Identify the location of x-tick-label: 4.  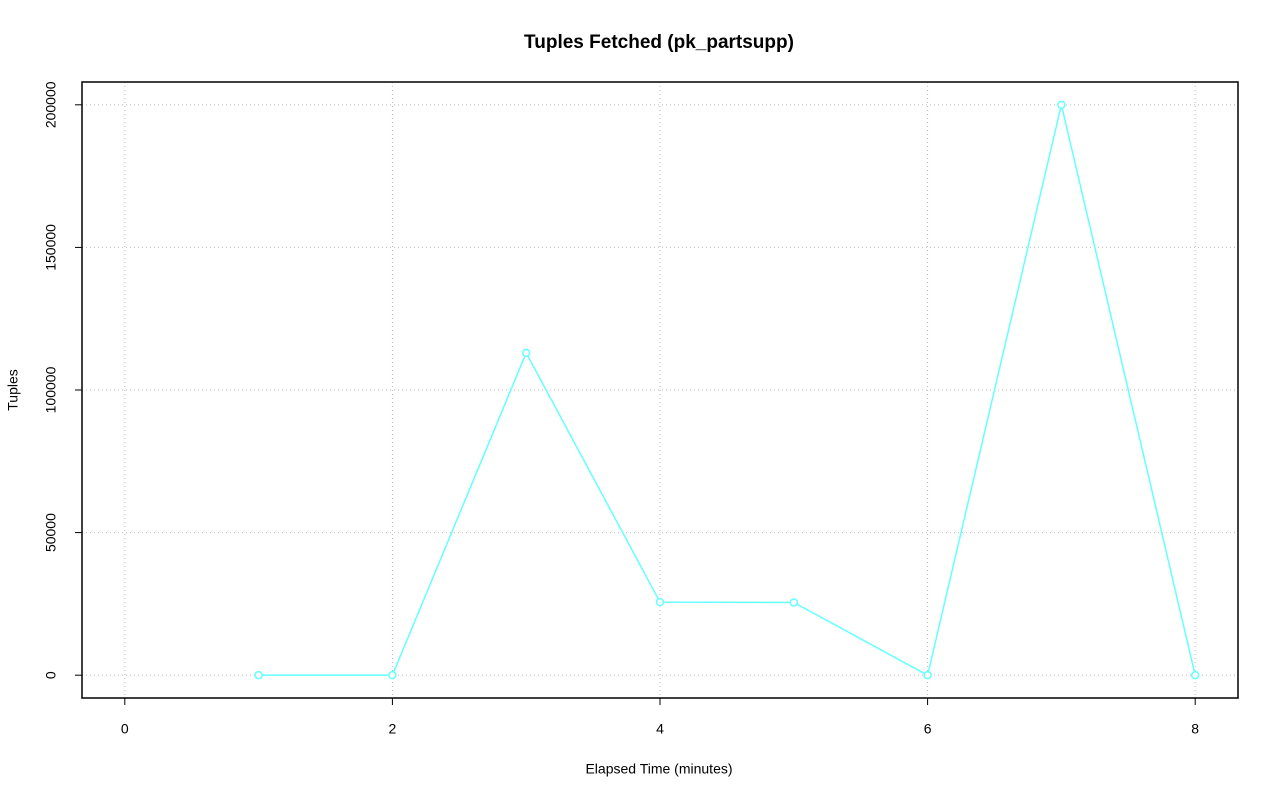
(660, 729).